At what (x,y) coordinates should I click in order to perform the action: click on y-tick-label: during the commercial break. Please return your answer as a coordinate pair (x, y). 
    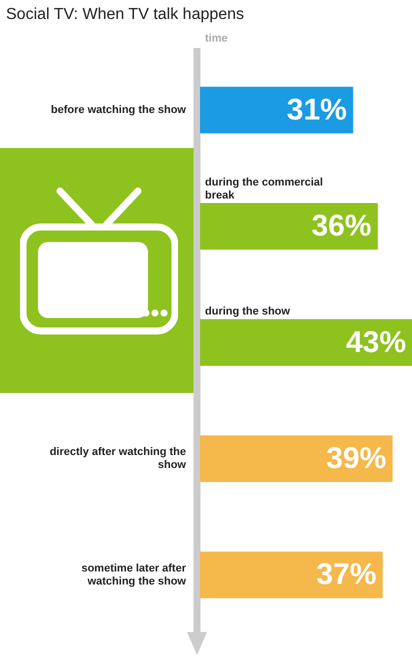
    Looking at the image, I should click on (264, 189).